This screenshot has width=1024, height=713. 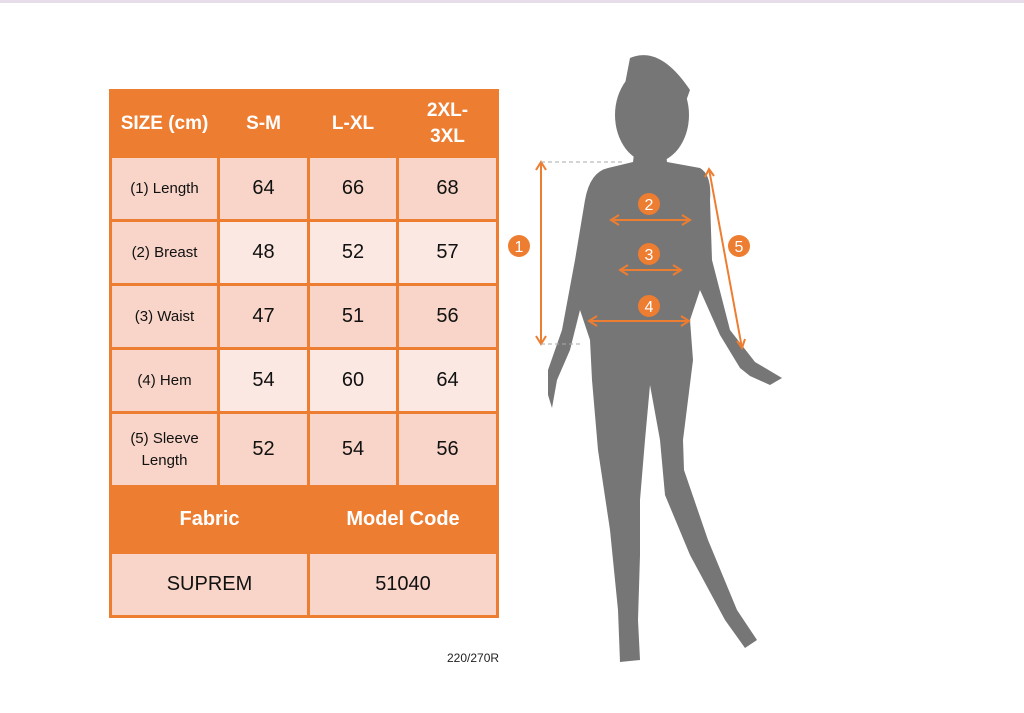 I want to click on footer-header-row: Fabric Model Code, so click(x=304, y=519).